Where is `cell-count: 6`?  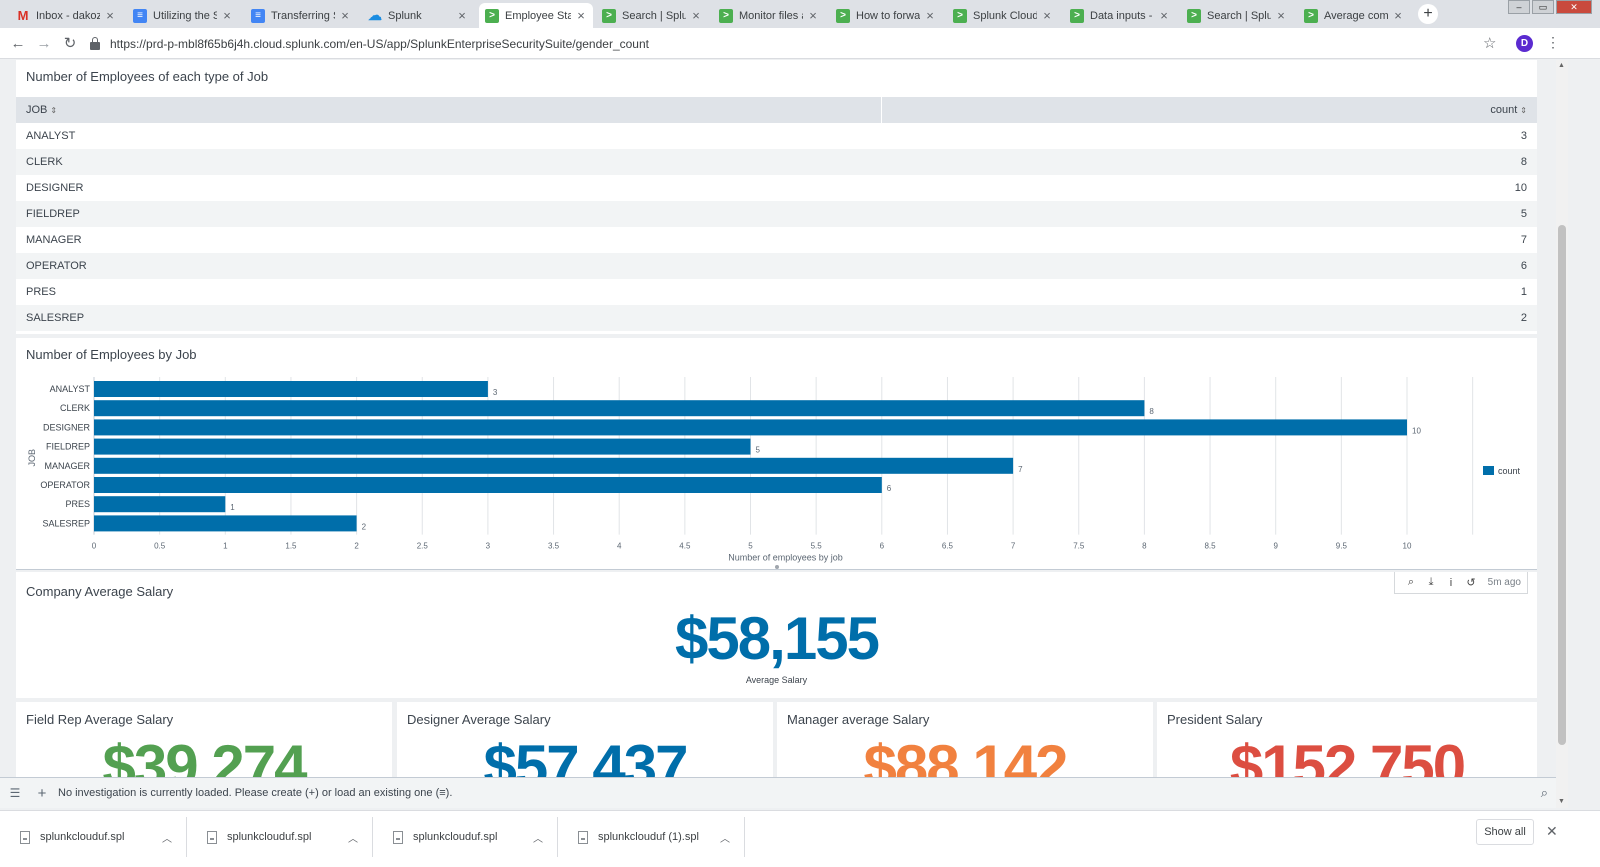 cell-count: 6 is located at coordinates (1209, 266).